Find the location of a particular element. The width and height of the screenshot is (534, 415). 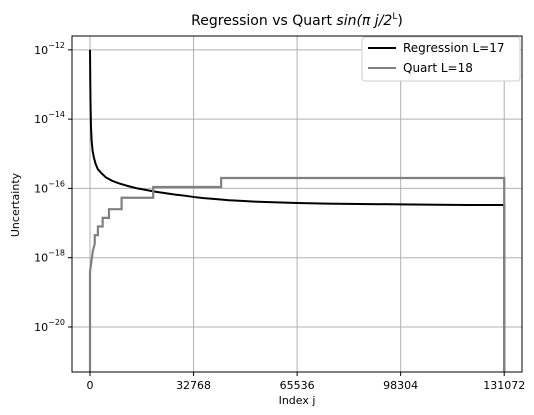

y-tick-exponent: −20 is located at coordinates (56, 322).